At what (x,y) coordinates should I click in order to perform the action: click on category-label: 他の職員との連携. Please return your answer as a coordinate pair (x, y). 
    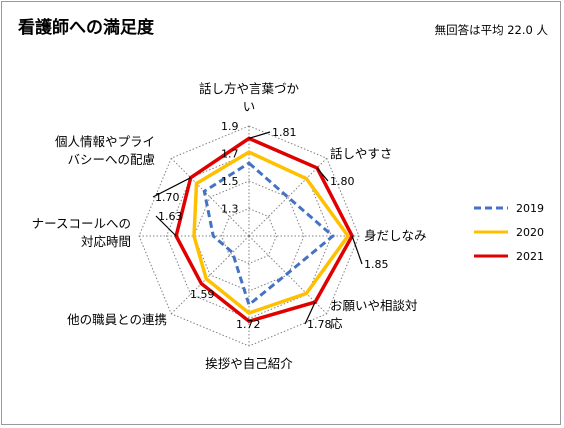
    Looking at the image, I should click on (117, 319).